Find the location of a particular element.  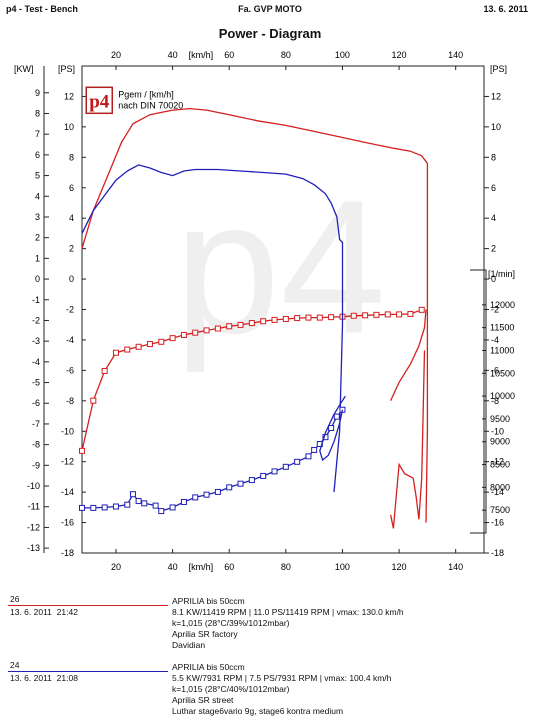

x-tick-label-top: 100 is located at coordinates (342, 55).